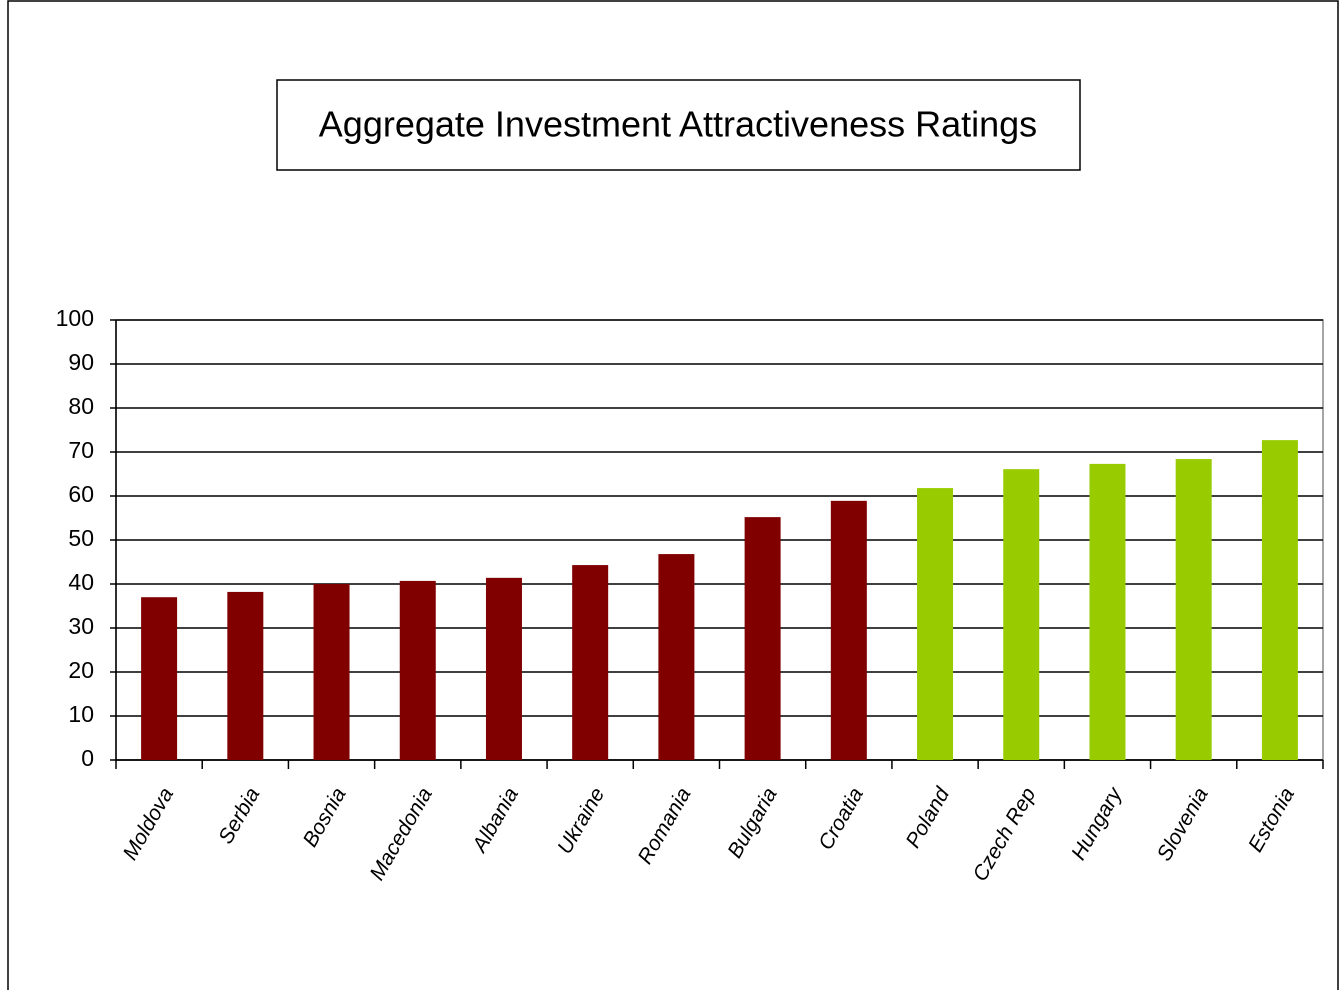  I want to click on x-tick-label: Macedonia, so click(401, 834).